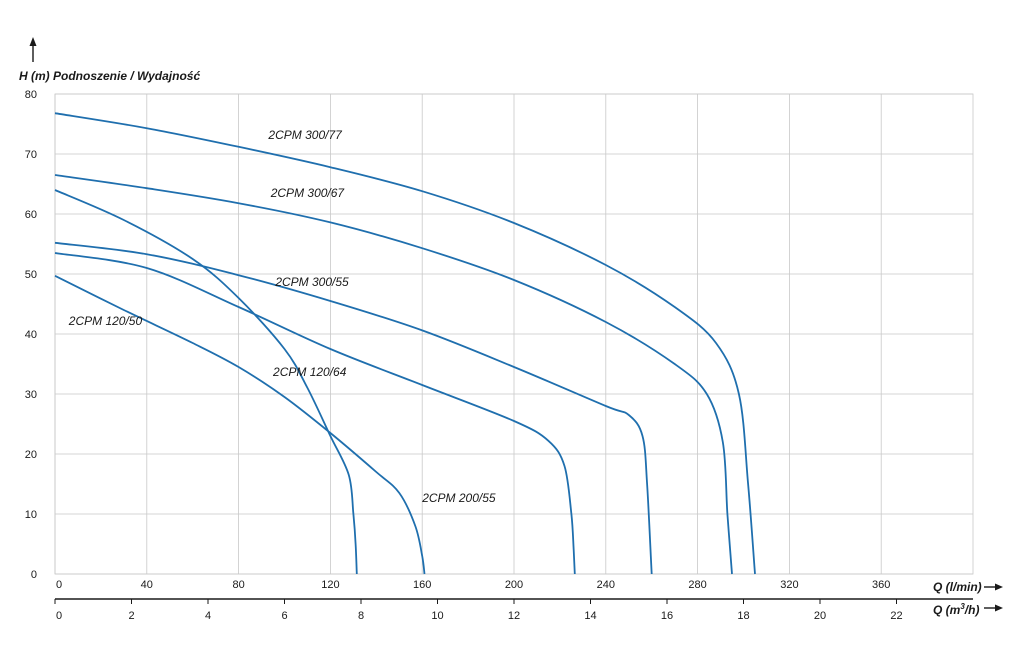  Describe the element at coordinates (993, 587) in the screenshot. I see `x-axis-arrow-lmin` at that location.